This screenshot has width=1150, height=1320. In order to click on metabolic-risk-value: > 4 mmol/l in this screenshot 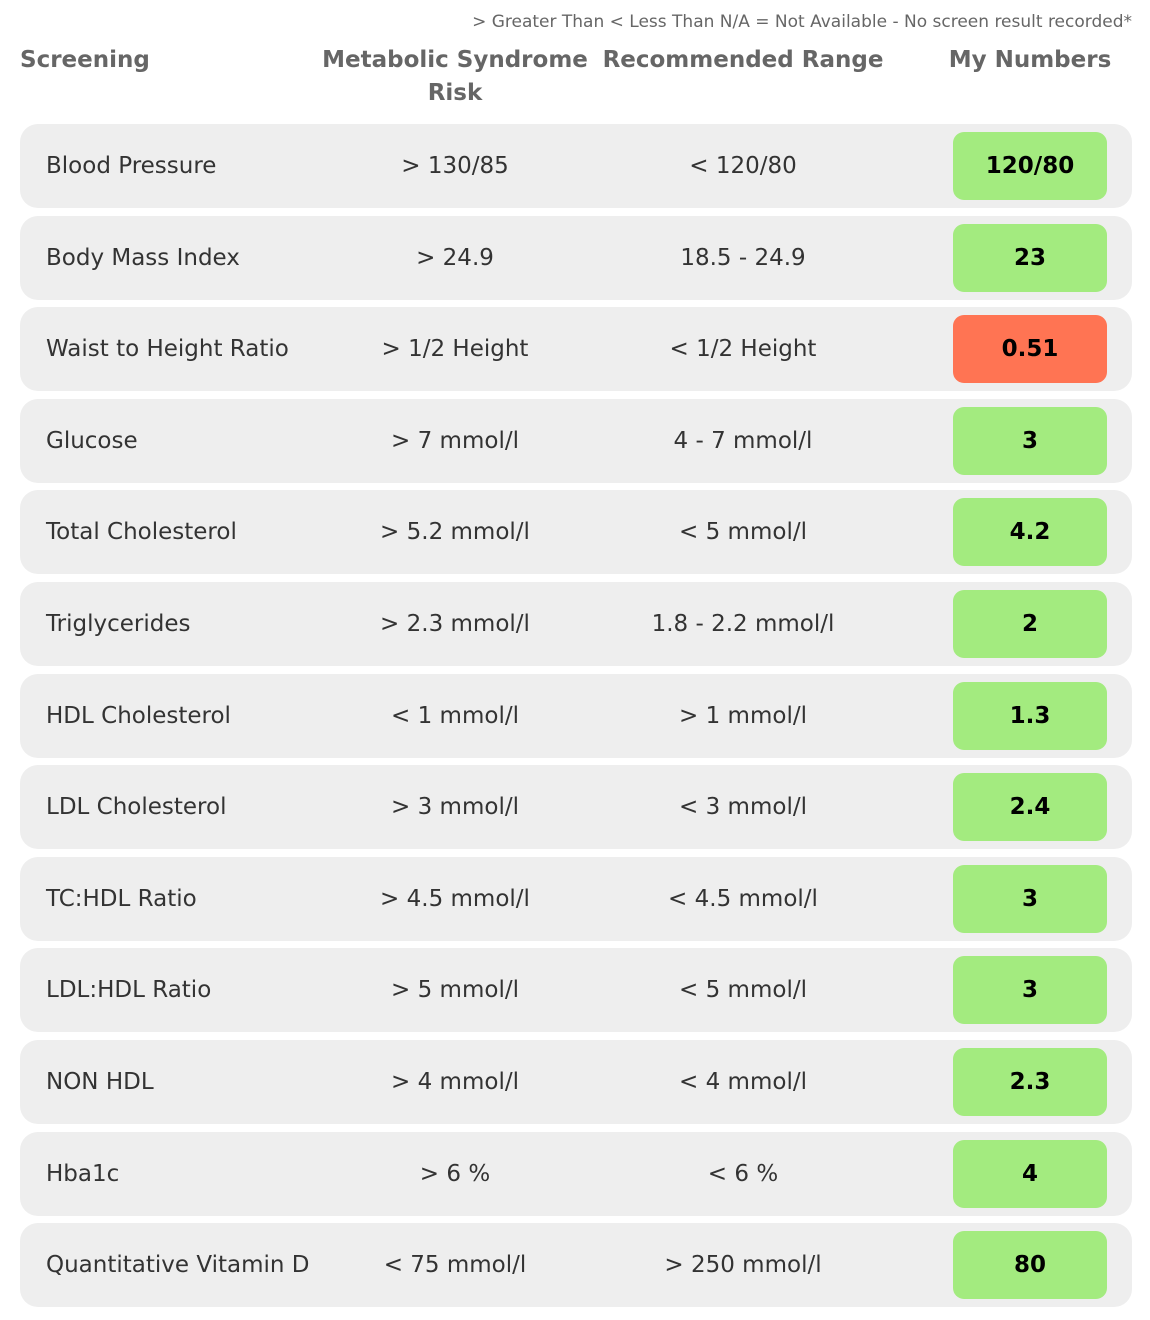, I will do `click(455, 1081)`.